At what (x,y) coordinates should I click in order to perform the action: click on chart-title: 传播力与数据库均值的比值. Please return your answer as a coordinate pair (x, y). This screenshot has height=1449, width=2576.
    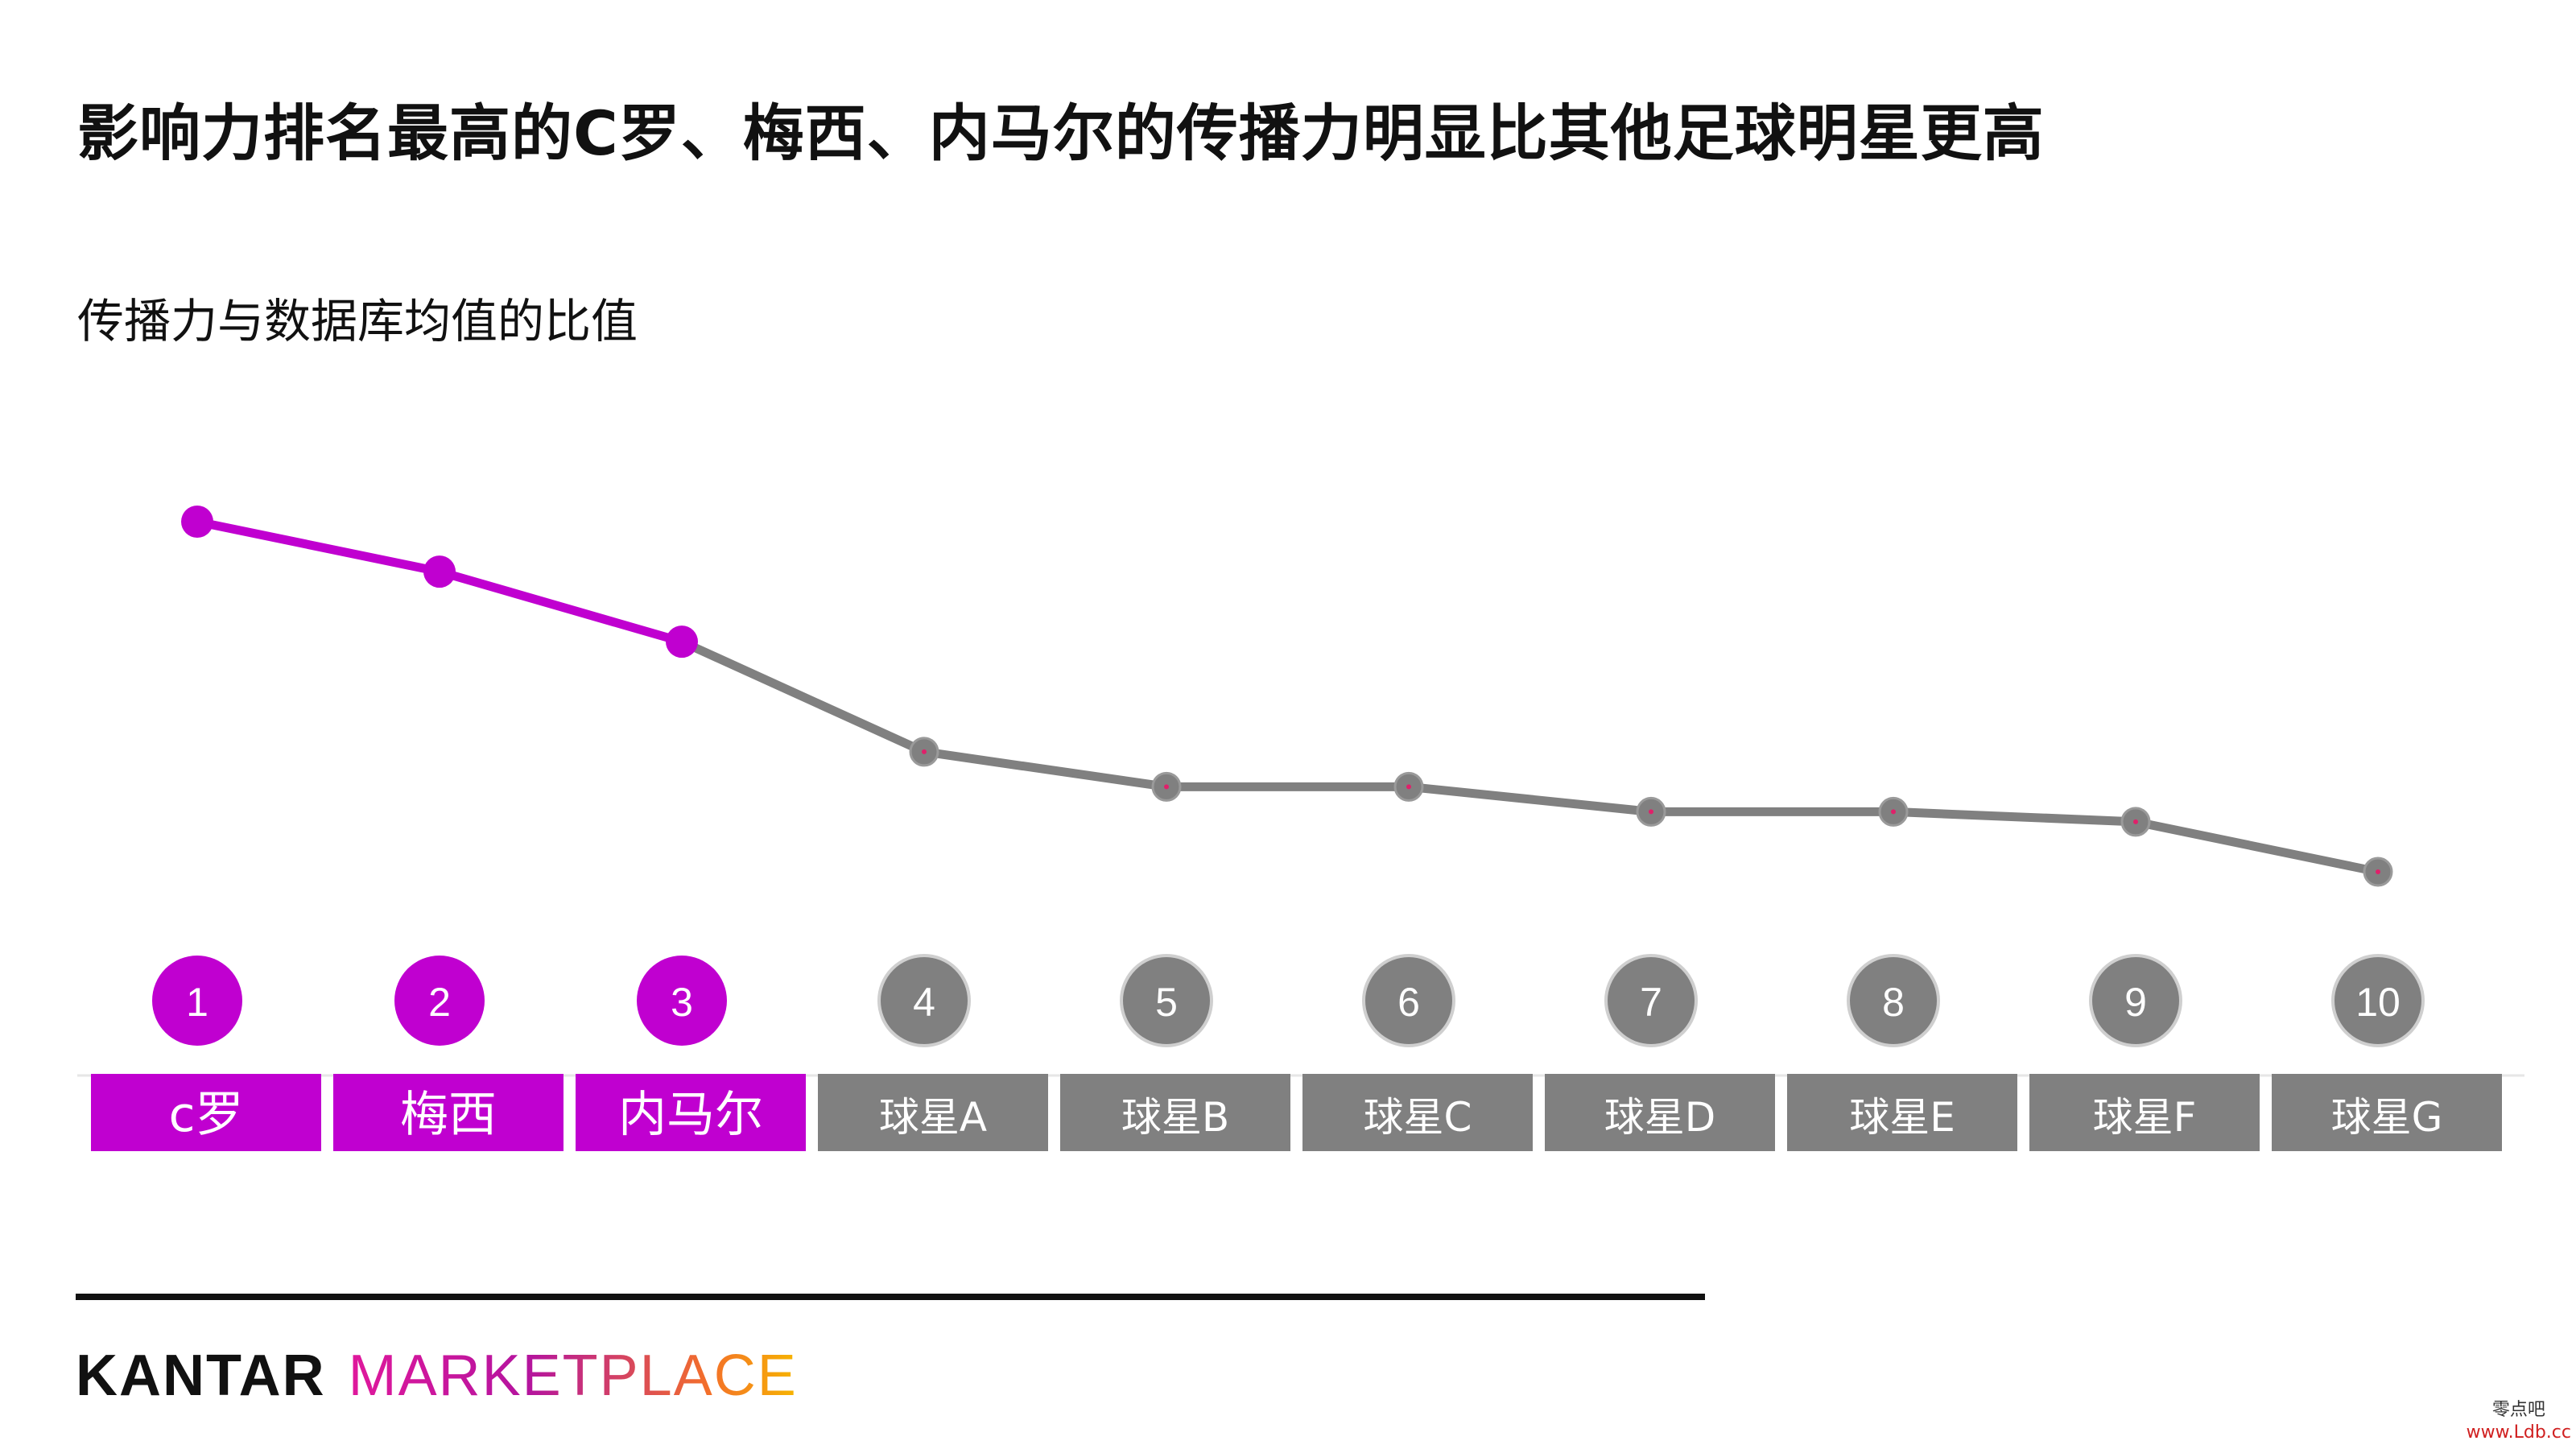
    Looking at the image, I should click on (357, 321).